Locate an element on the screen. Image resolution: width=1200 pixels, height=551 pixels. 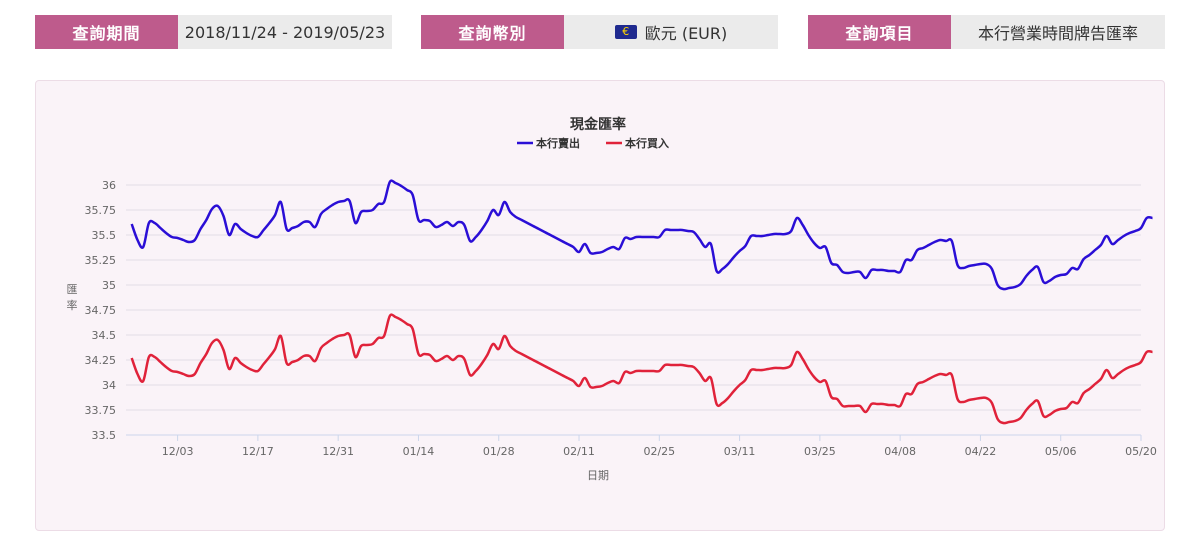
x-tick-label: 05/06 is located at coordinates (1061, 451).